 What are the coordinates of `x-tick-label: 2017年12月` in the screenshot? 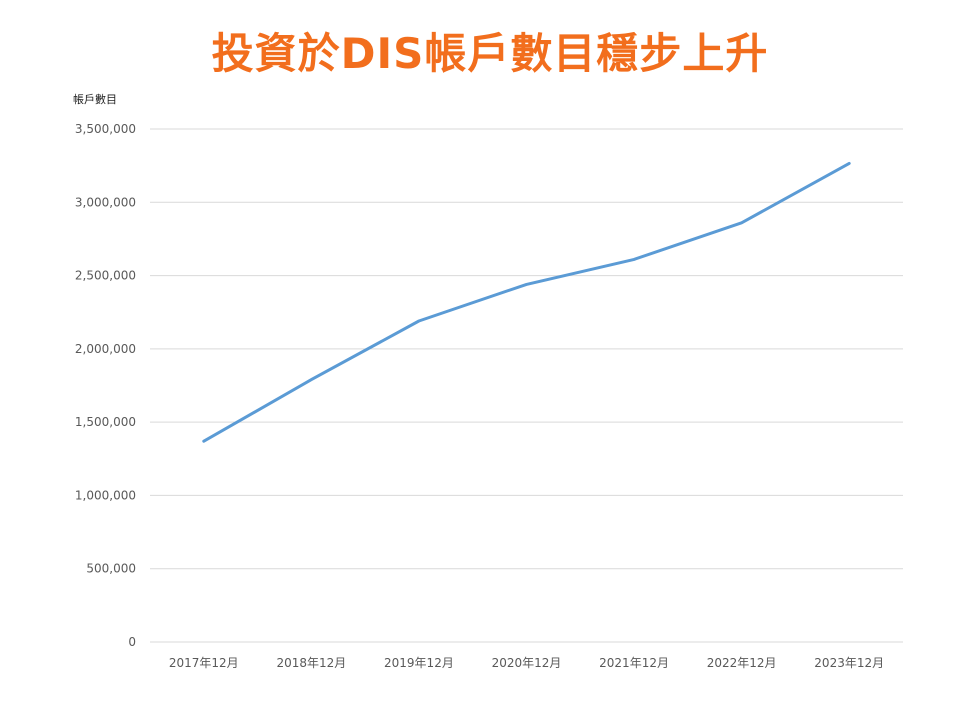 It's located at (204, 663).